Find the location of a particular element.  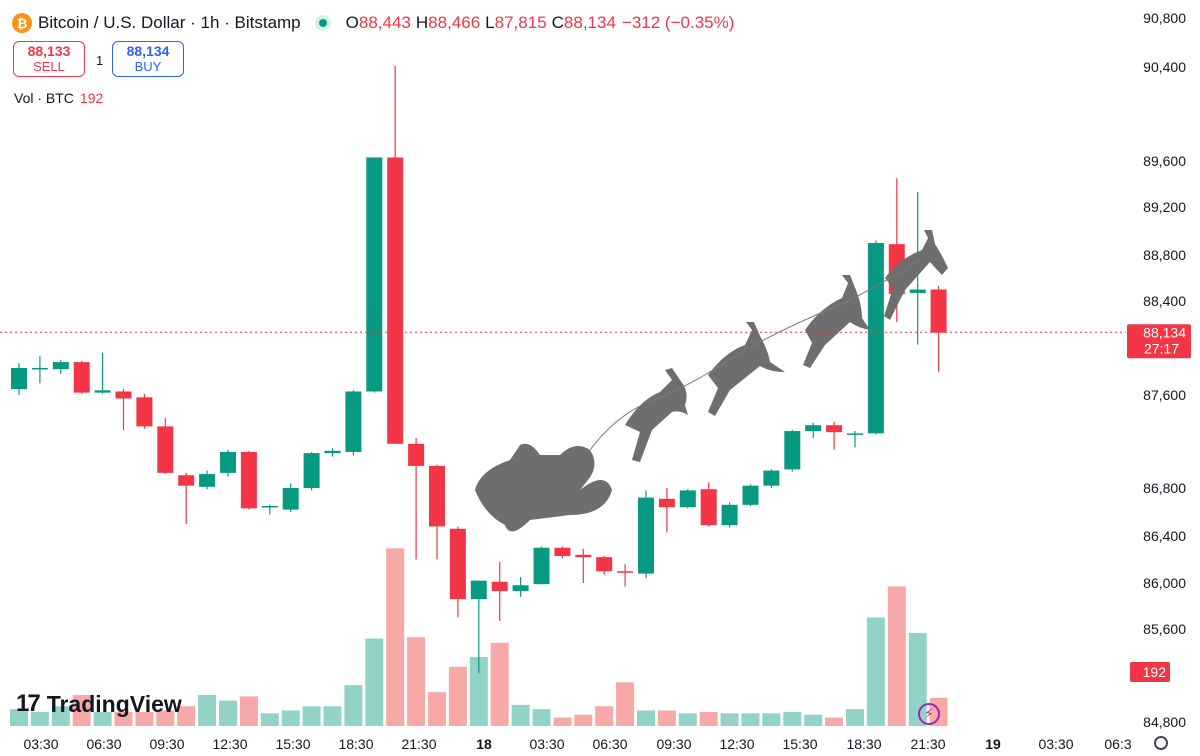

ohlc-high-key: H is located at coordinates (422, 22).